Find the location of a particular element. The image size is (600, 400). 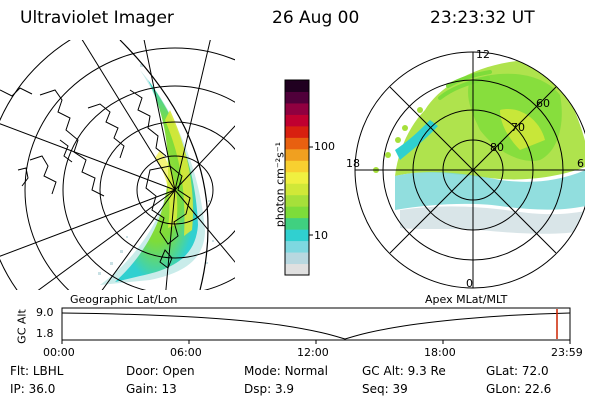

timeline-ytick-max: 9.0 is located at coordinates (45, 312).